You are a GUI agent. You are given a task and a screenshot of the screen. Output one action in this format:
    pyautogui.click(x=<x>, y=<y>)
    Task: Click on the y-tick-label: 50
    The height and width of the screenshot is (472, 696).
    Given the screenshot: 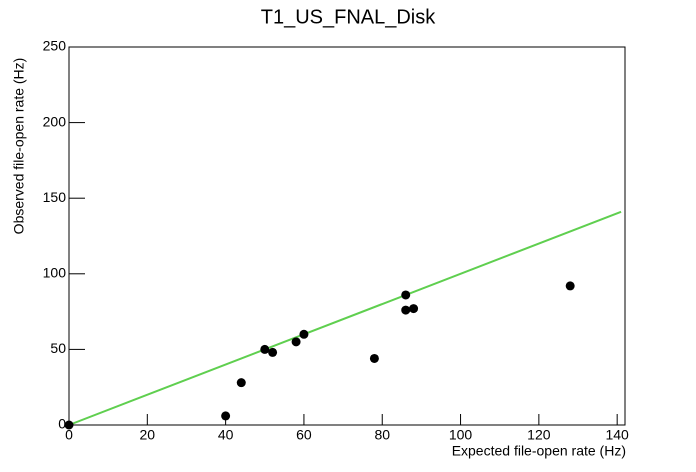 What is the action you would take?
    pyautogui.click(x=58, y=348)
    